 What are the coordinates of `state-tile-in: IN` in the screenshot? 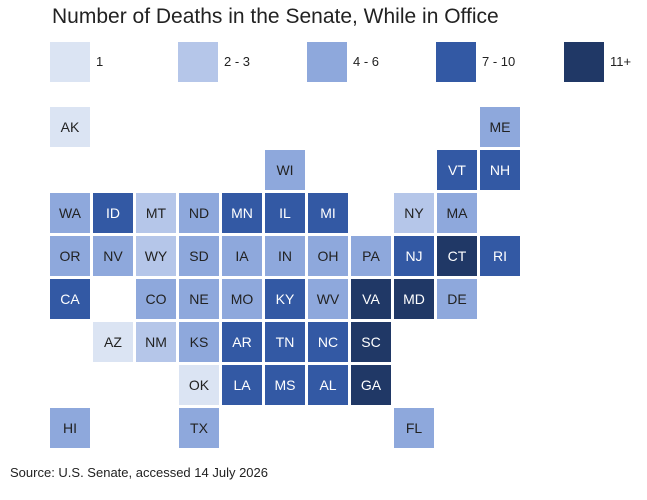 It's located at (285, 256).